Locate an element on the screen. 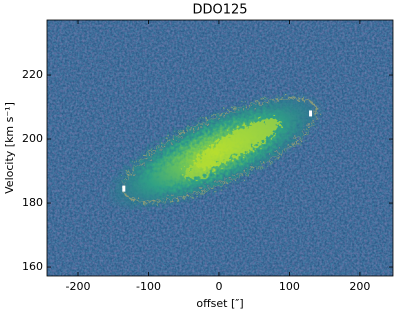 This screenshot has height=317, width=399. y-tick-label: 180 is located at coordinates (32, 202).